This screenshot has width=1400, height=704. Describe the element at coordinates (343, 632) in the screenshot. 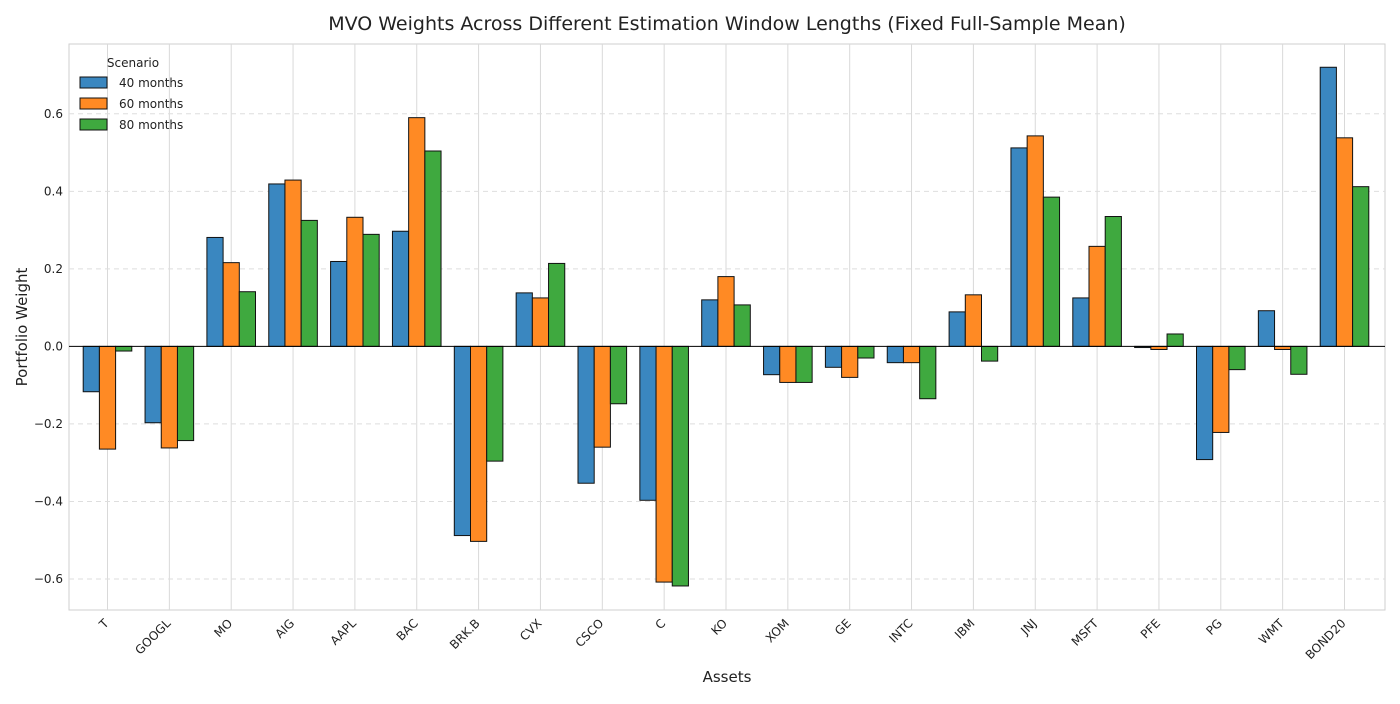

I see `x-tick-label: AAPL` at that location.